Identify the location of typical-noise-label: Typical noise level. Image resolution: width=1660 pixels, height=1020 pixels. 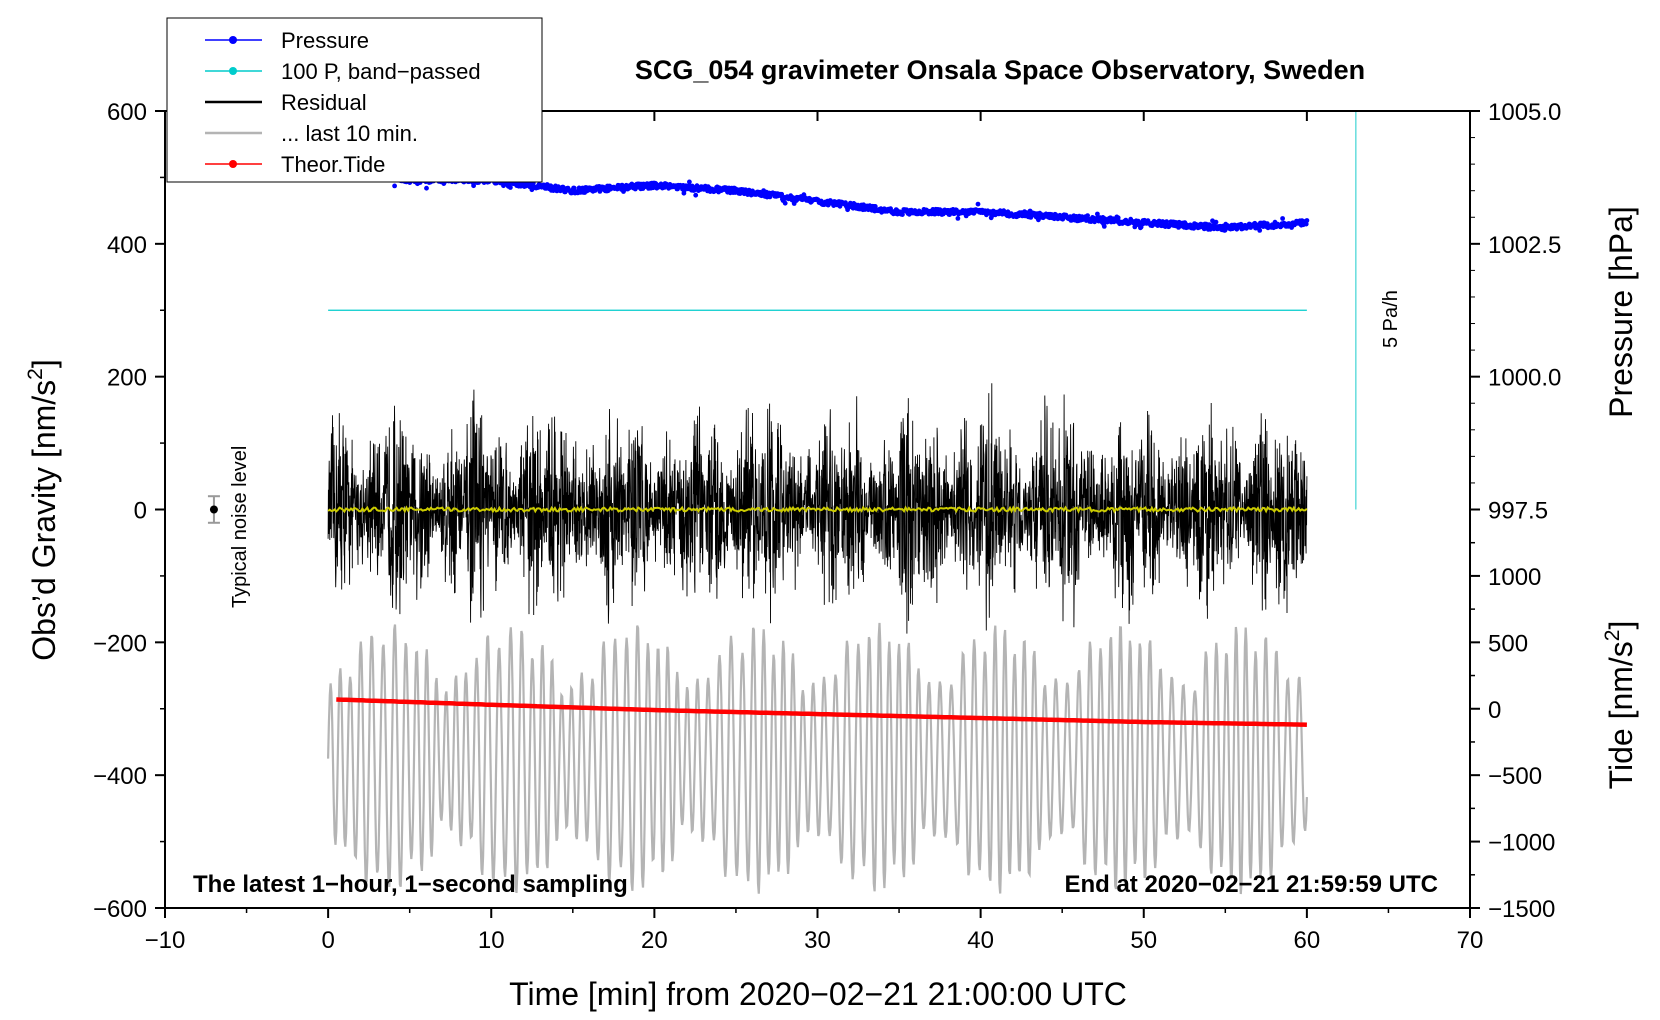
(240, 527).